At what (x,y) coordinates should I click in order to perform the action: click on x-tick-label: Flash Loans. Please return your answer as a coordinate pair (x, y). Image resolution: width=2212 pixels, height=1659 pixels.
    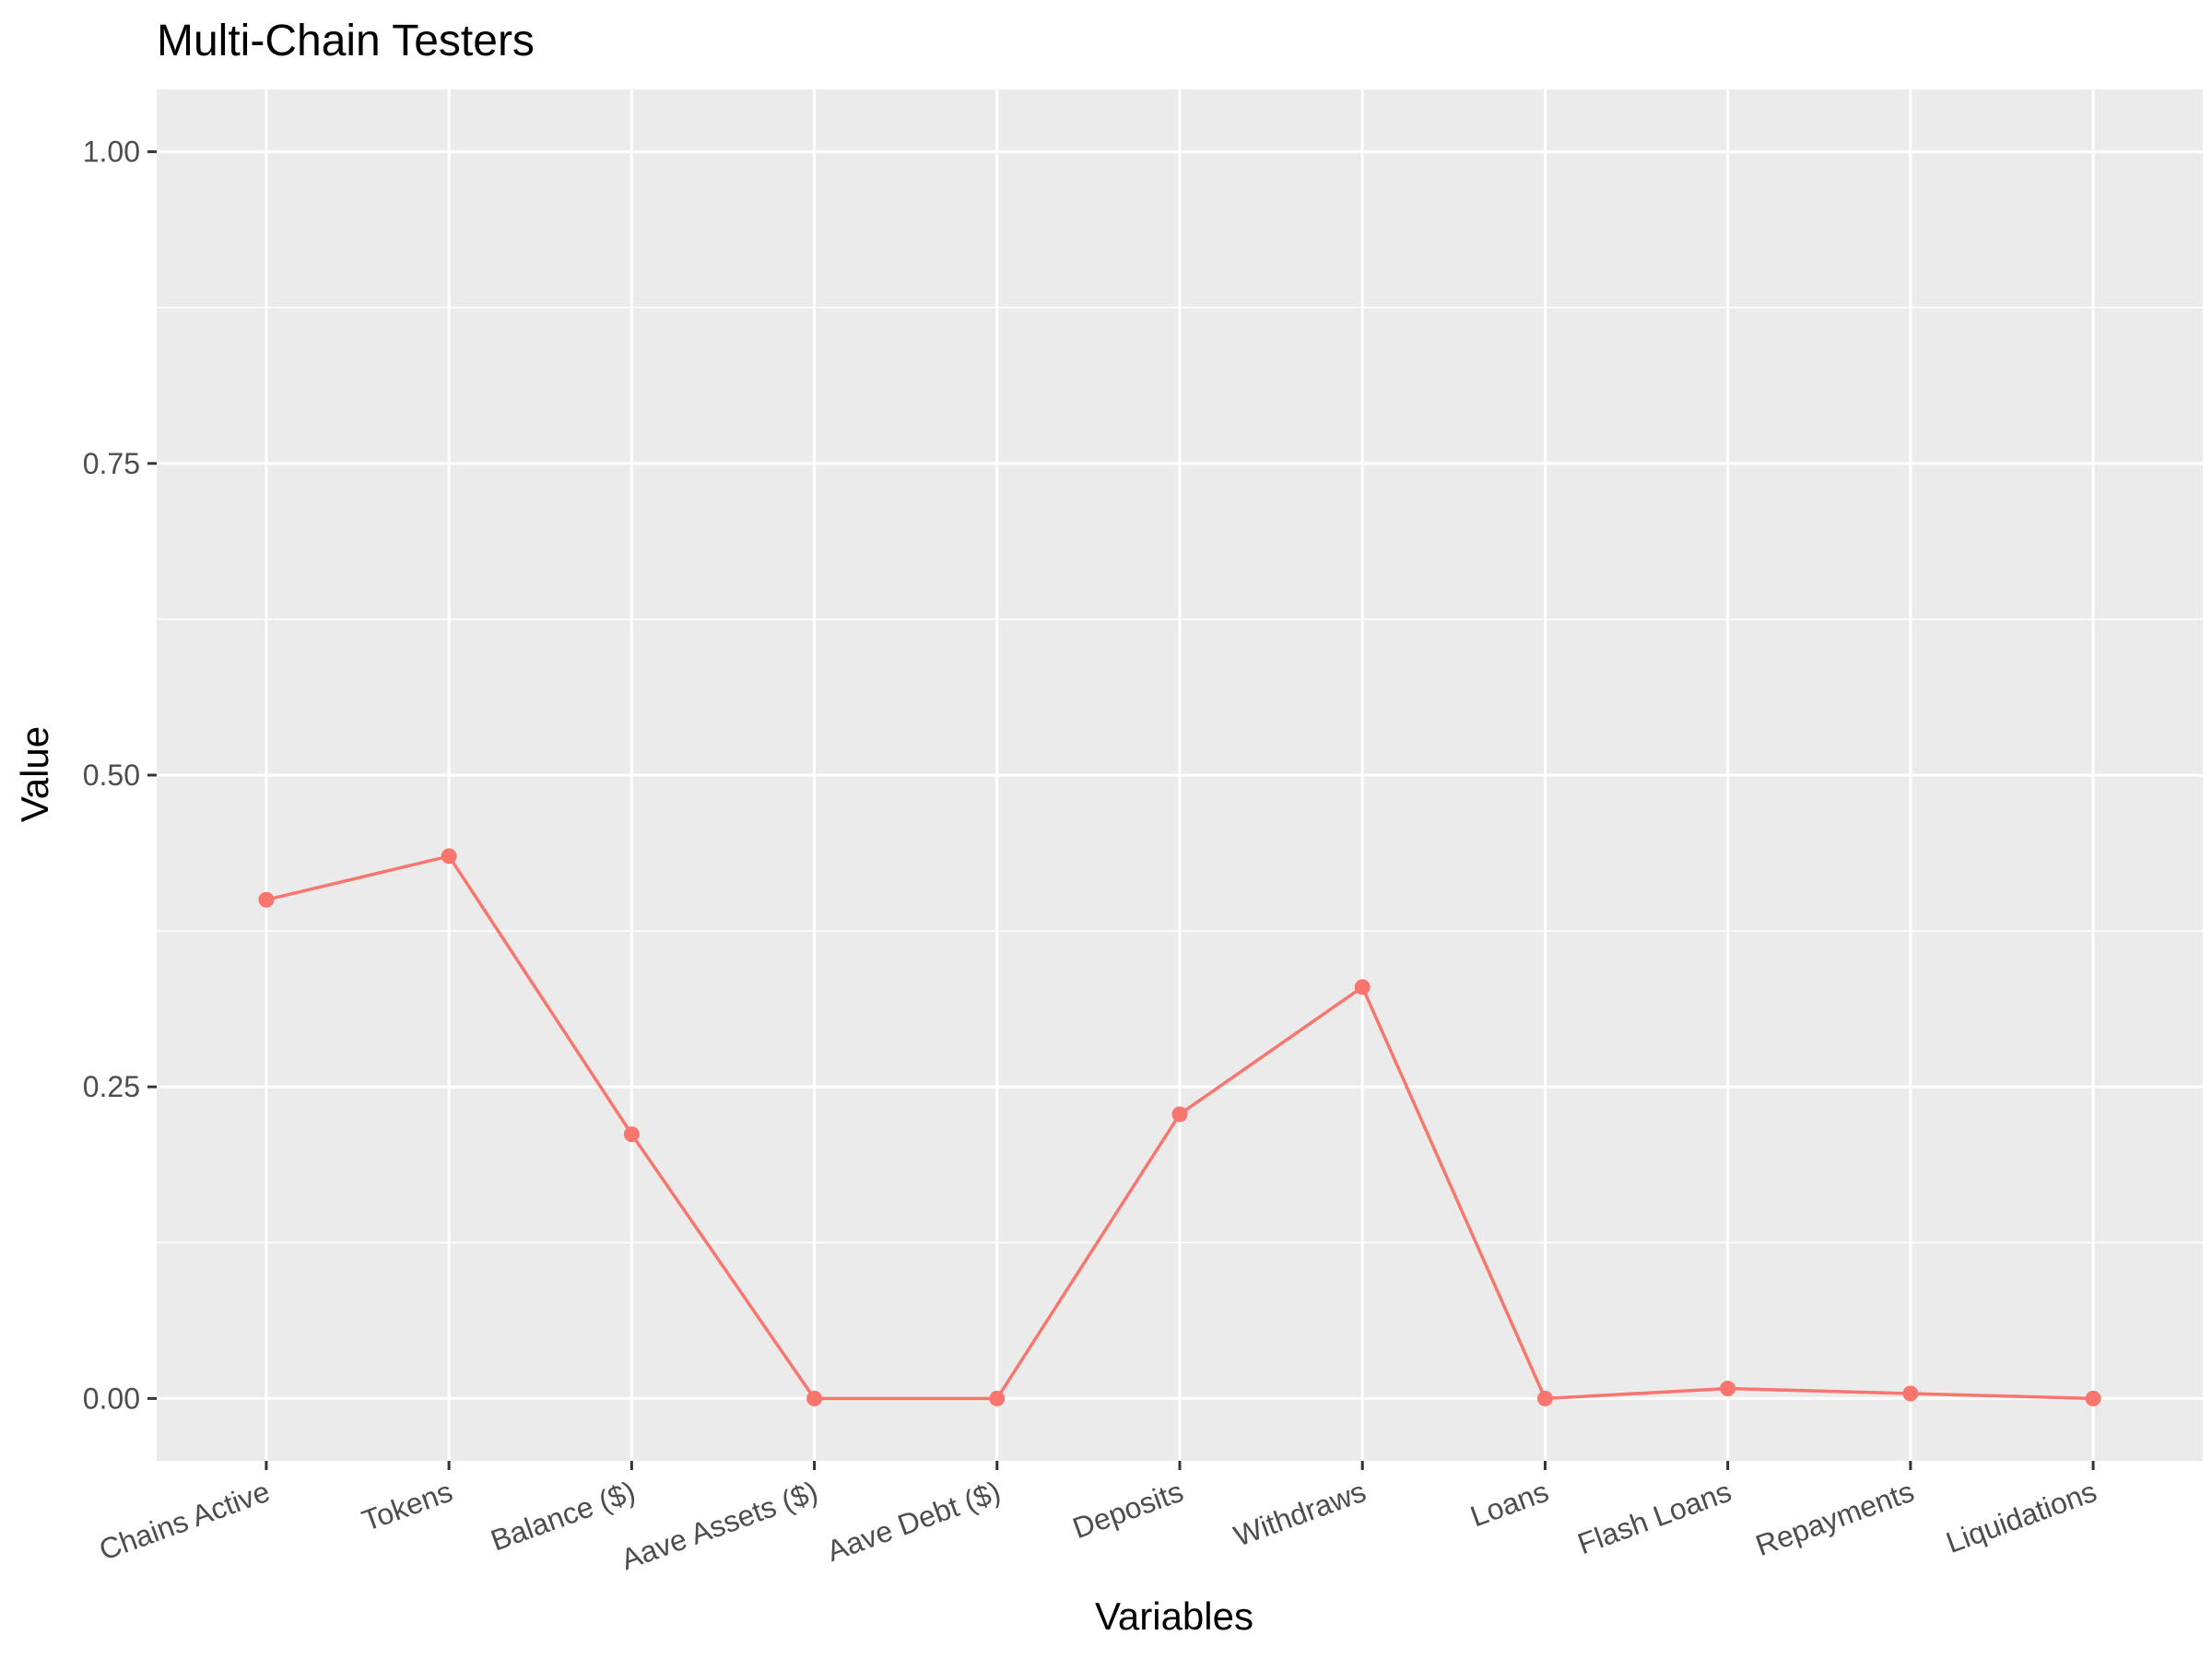
    Looking at the image, I should click on (1654, 1517).